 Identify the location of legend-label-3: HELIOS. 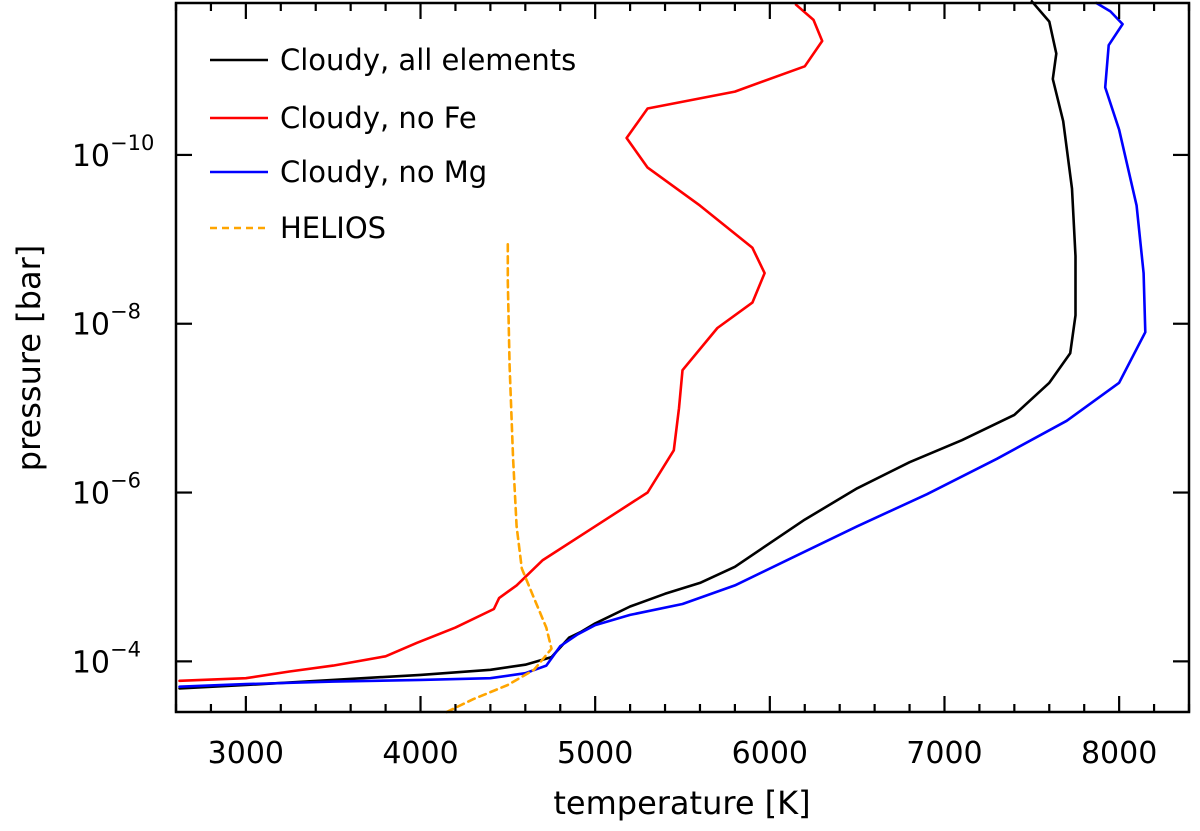
(333, 228).